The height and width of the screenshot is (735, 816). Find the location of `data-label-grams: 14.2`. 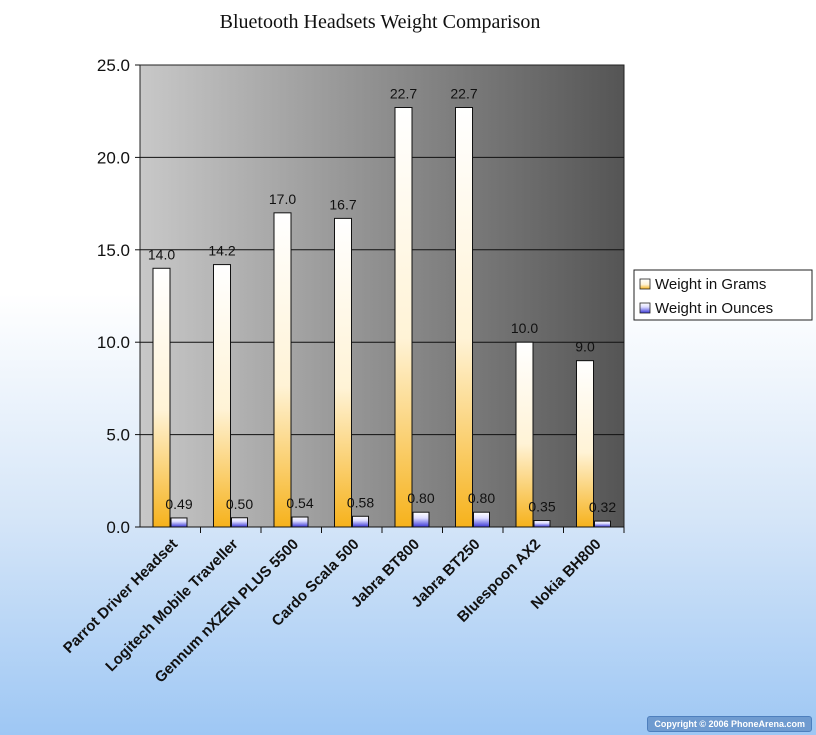

data-label-grams: 14.2 is located at coordinates (221, 251).